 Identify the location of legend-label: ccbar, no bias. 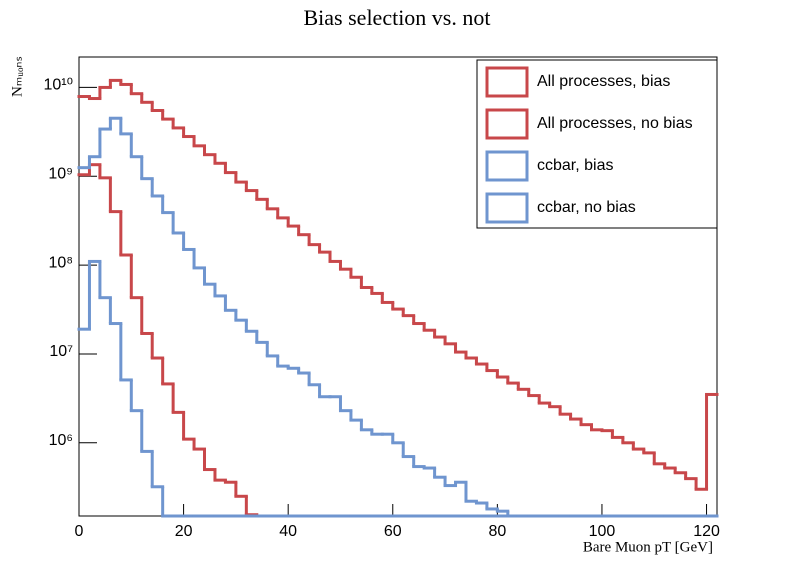
(586, 207).